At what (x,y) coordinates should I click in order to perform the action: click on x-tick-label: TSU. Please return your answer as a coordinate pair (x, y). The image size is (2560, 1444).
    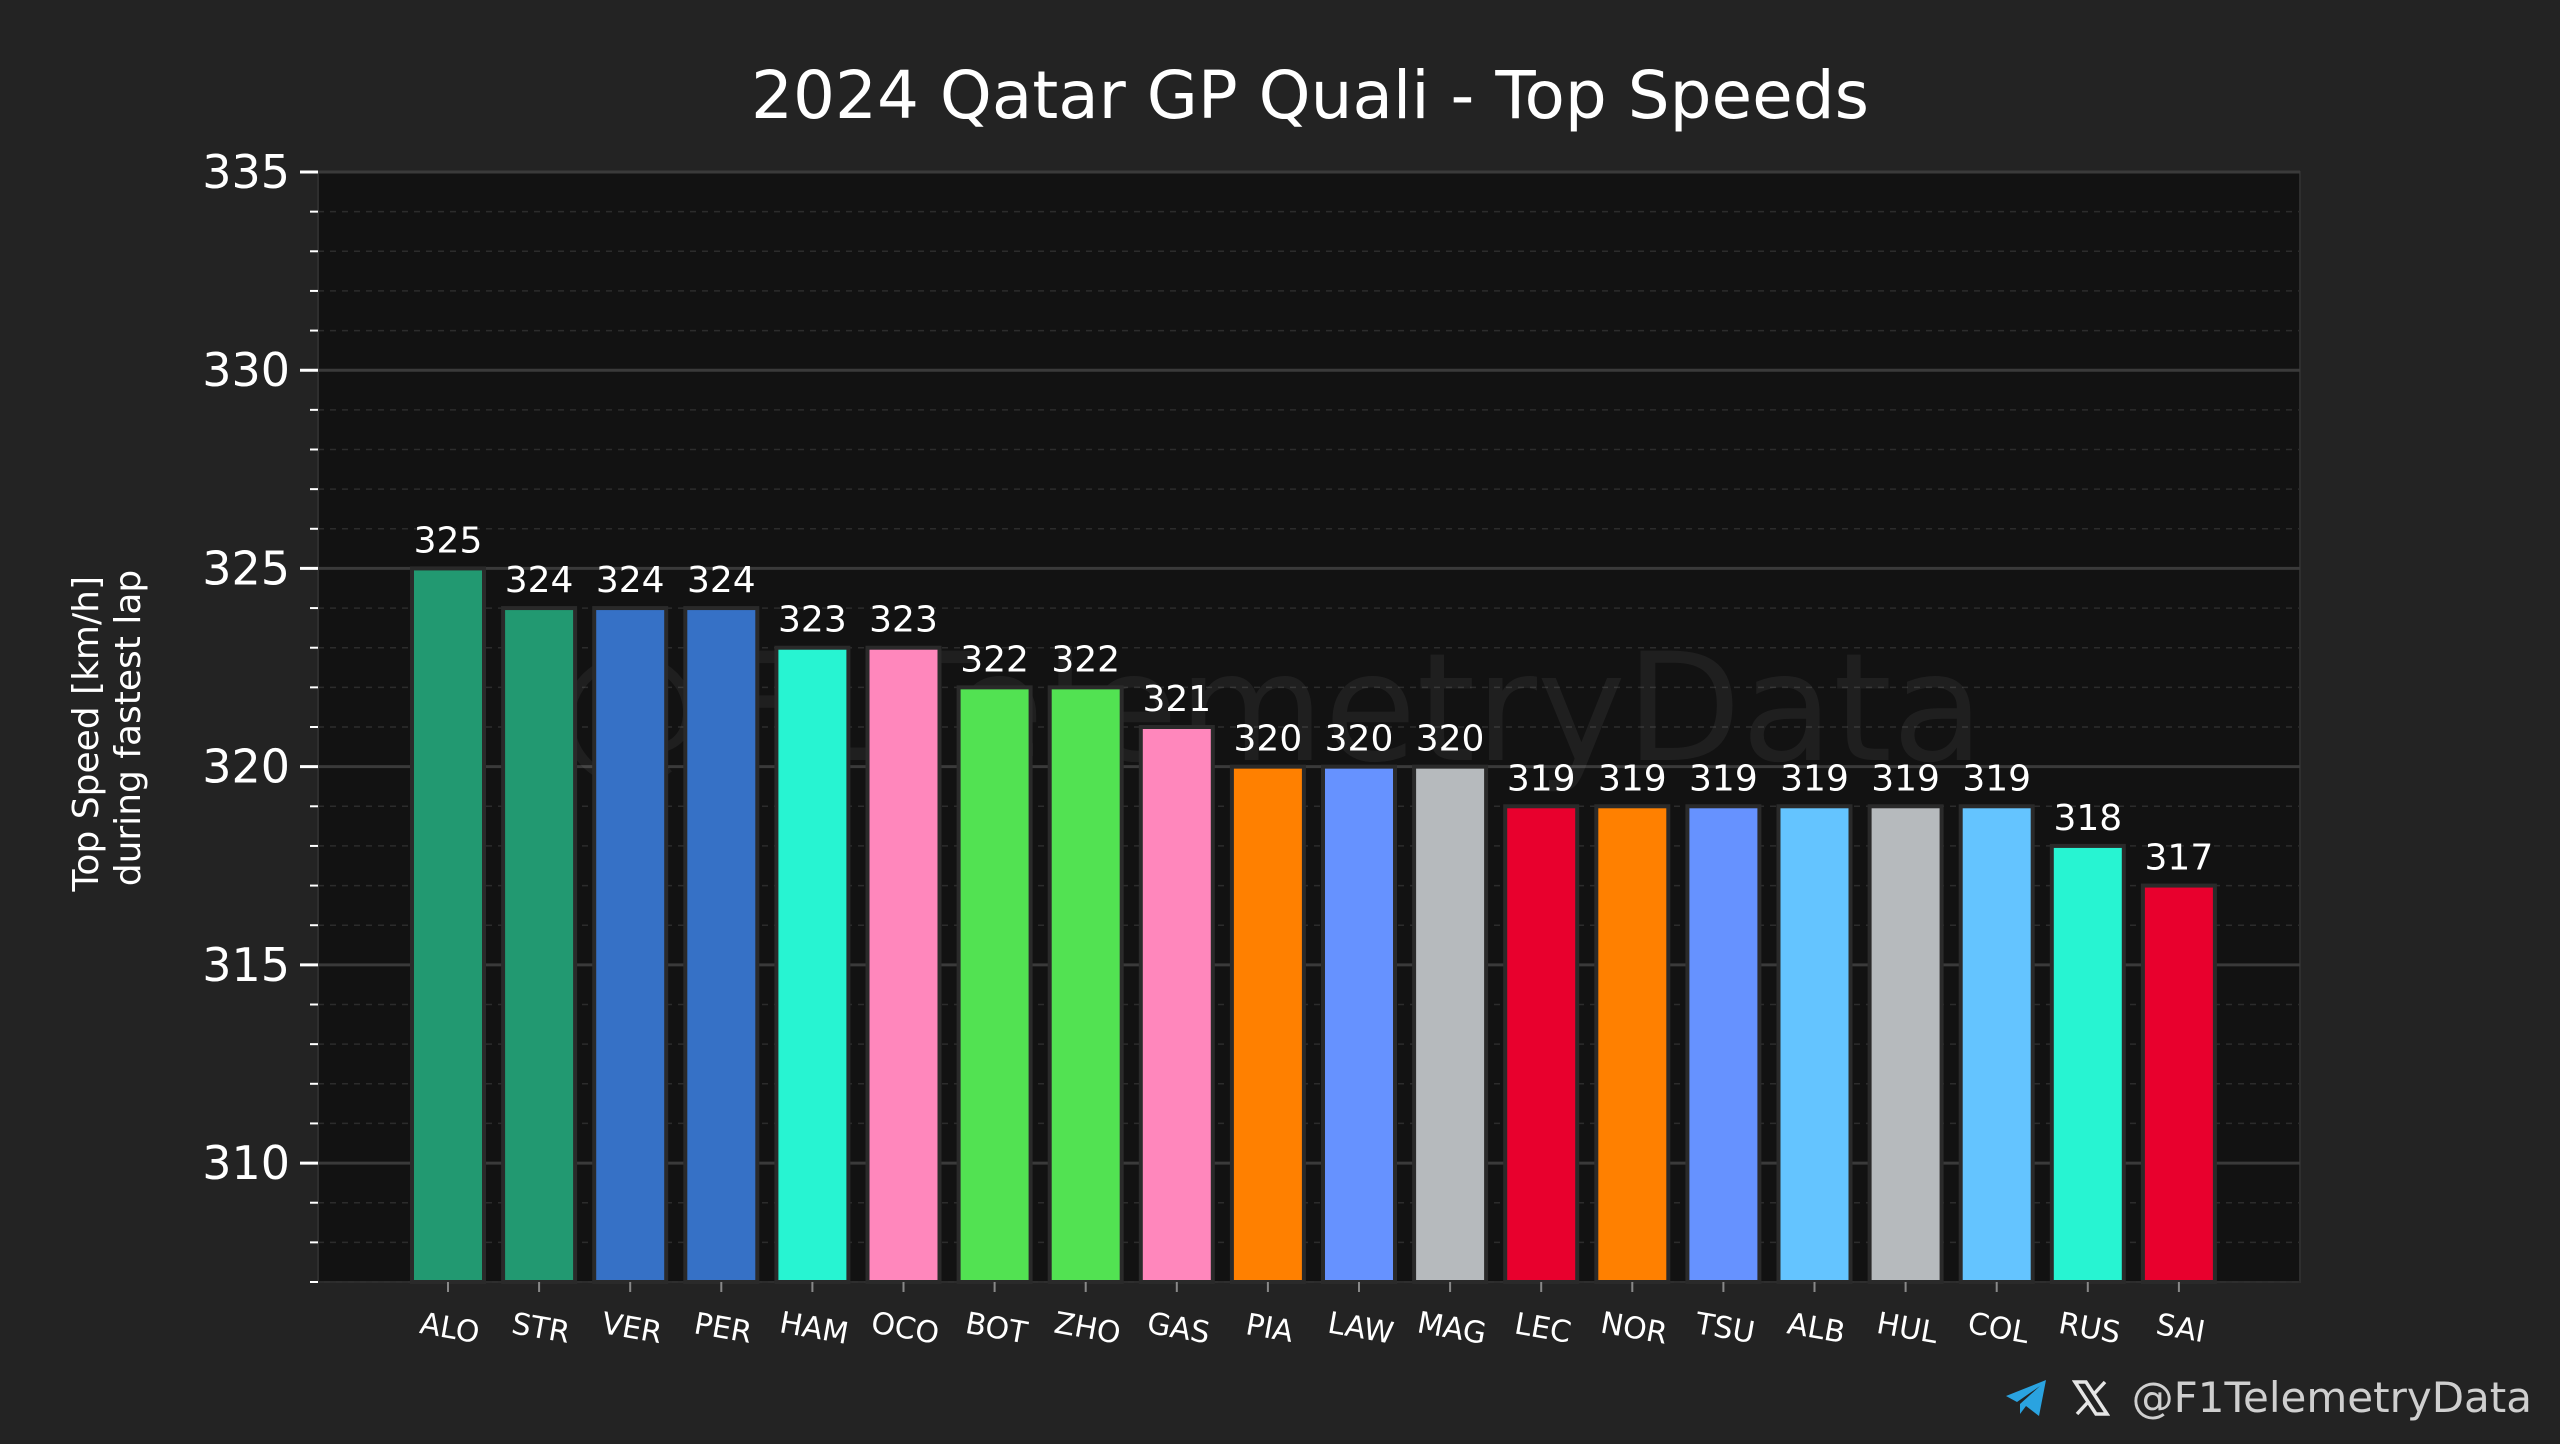
    Looking at the image, I should click on (1724, 1328).